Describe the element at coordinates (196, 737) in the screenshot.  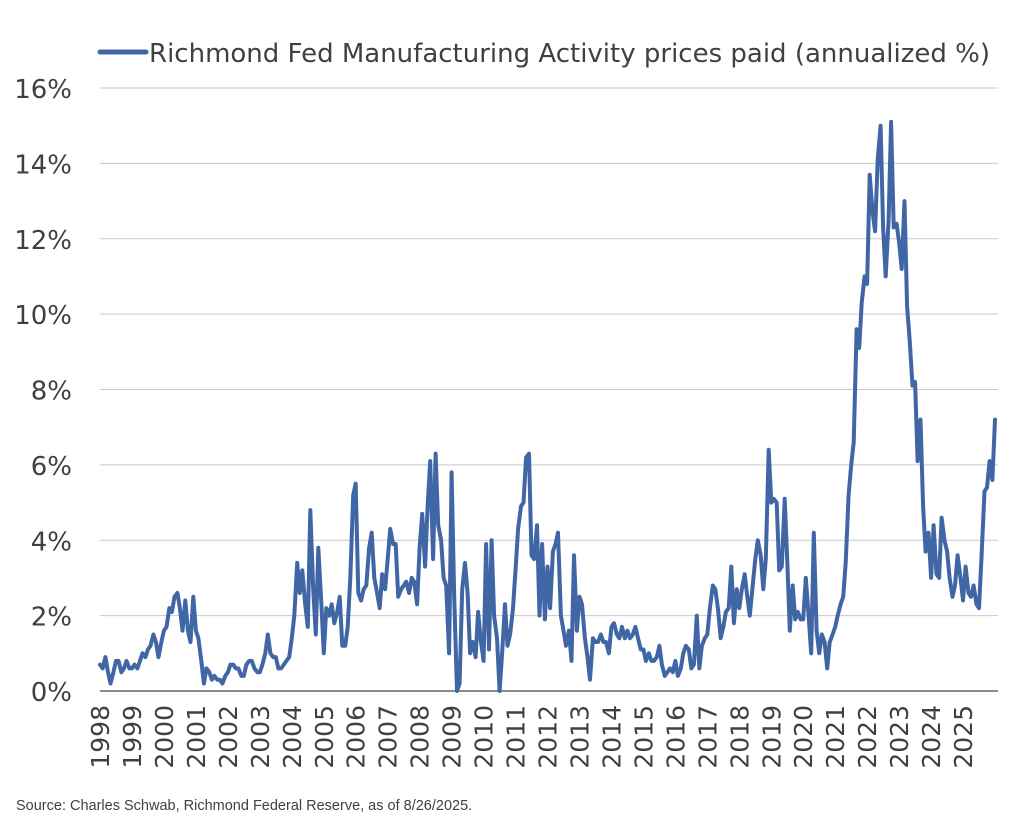
I see `x-tick-label: 2001` at that location.